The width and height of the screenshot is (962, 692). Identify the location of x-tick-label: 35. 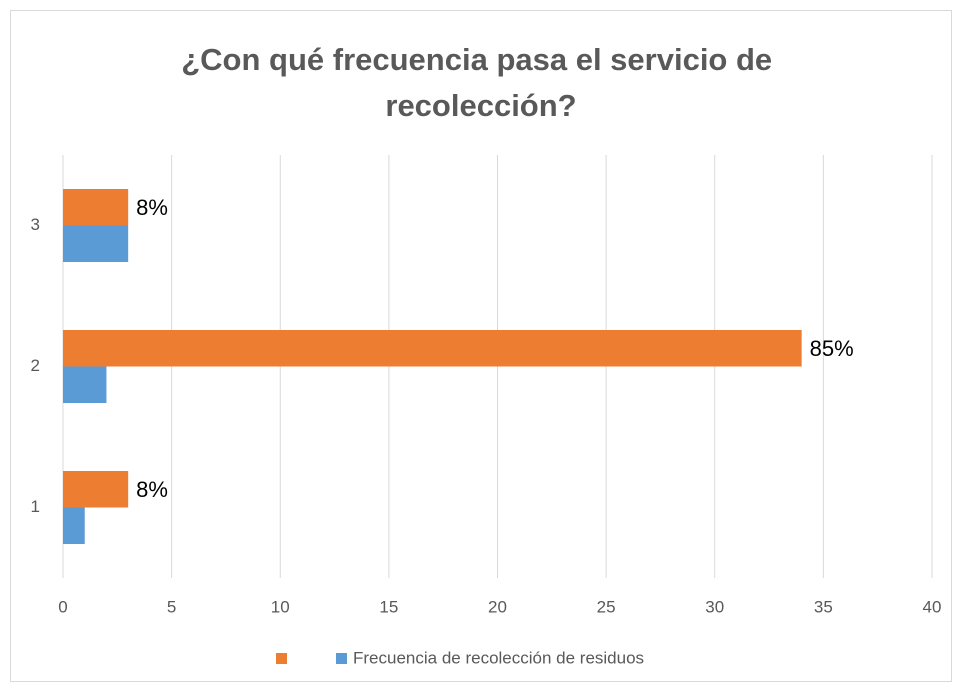
(823, 606).